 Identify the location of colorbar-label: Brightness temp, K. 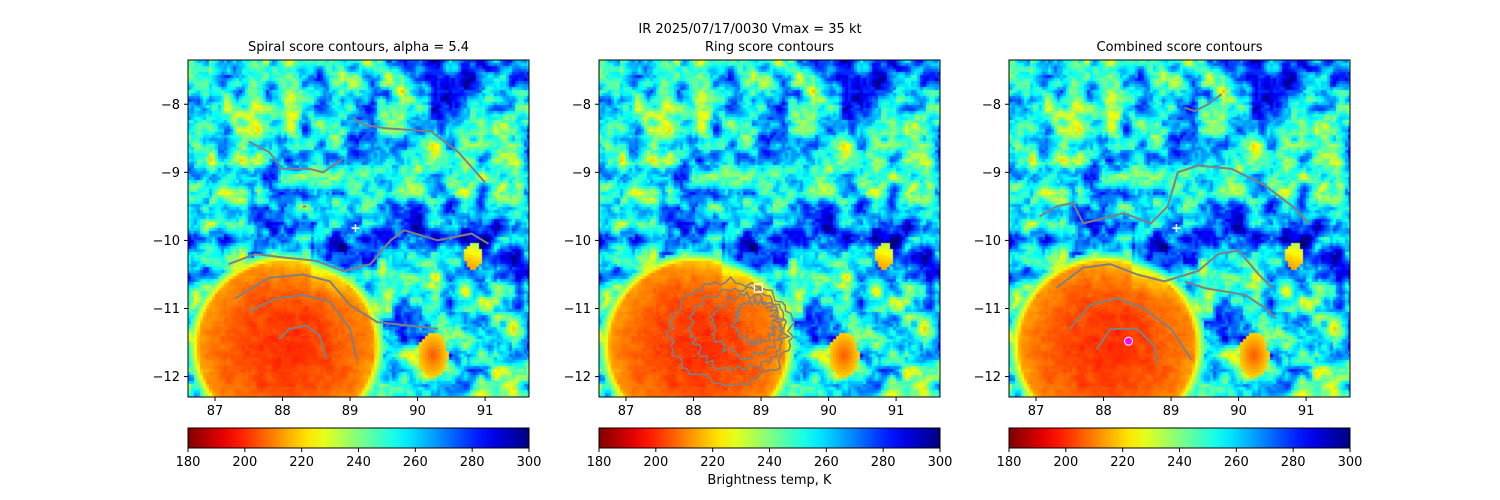
(769, 480).